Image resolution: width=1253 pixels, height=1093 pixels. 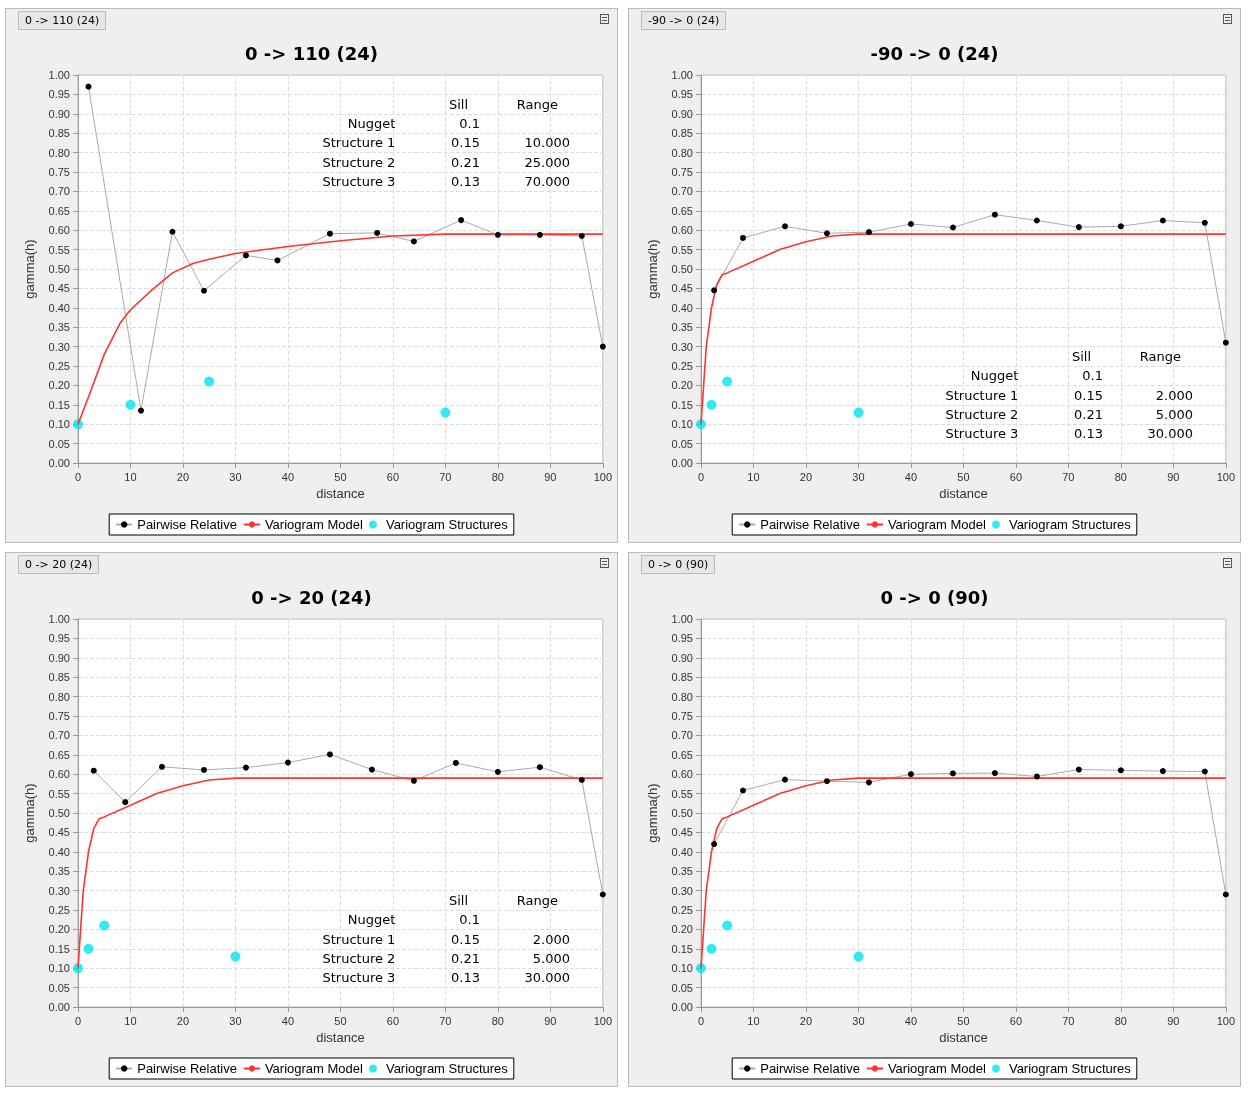 What do you see at coordinates (963, 1020) in the screenshot?
I see `x-tick-label: 50` at bounding box center [963, 1020].